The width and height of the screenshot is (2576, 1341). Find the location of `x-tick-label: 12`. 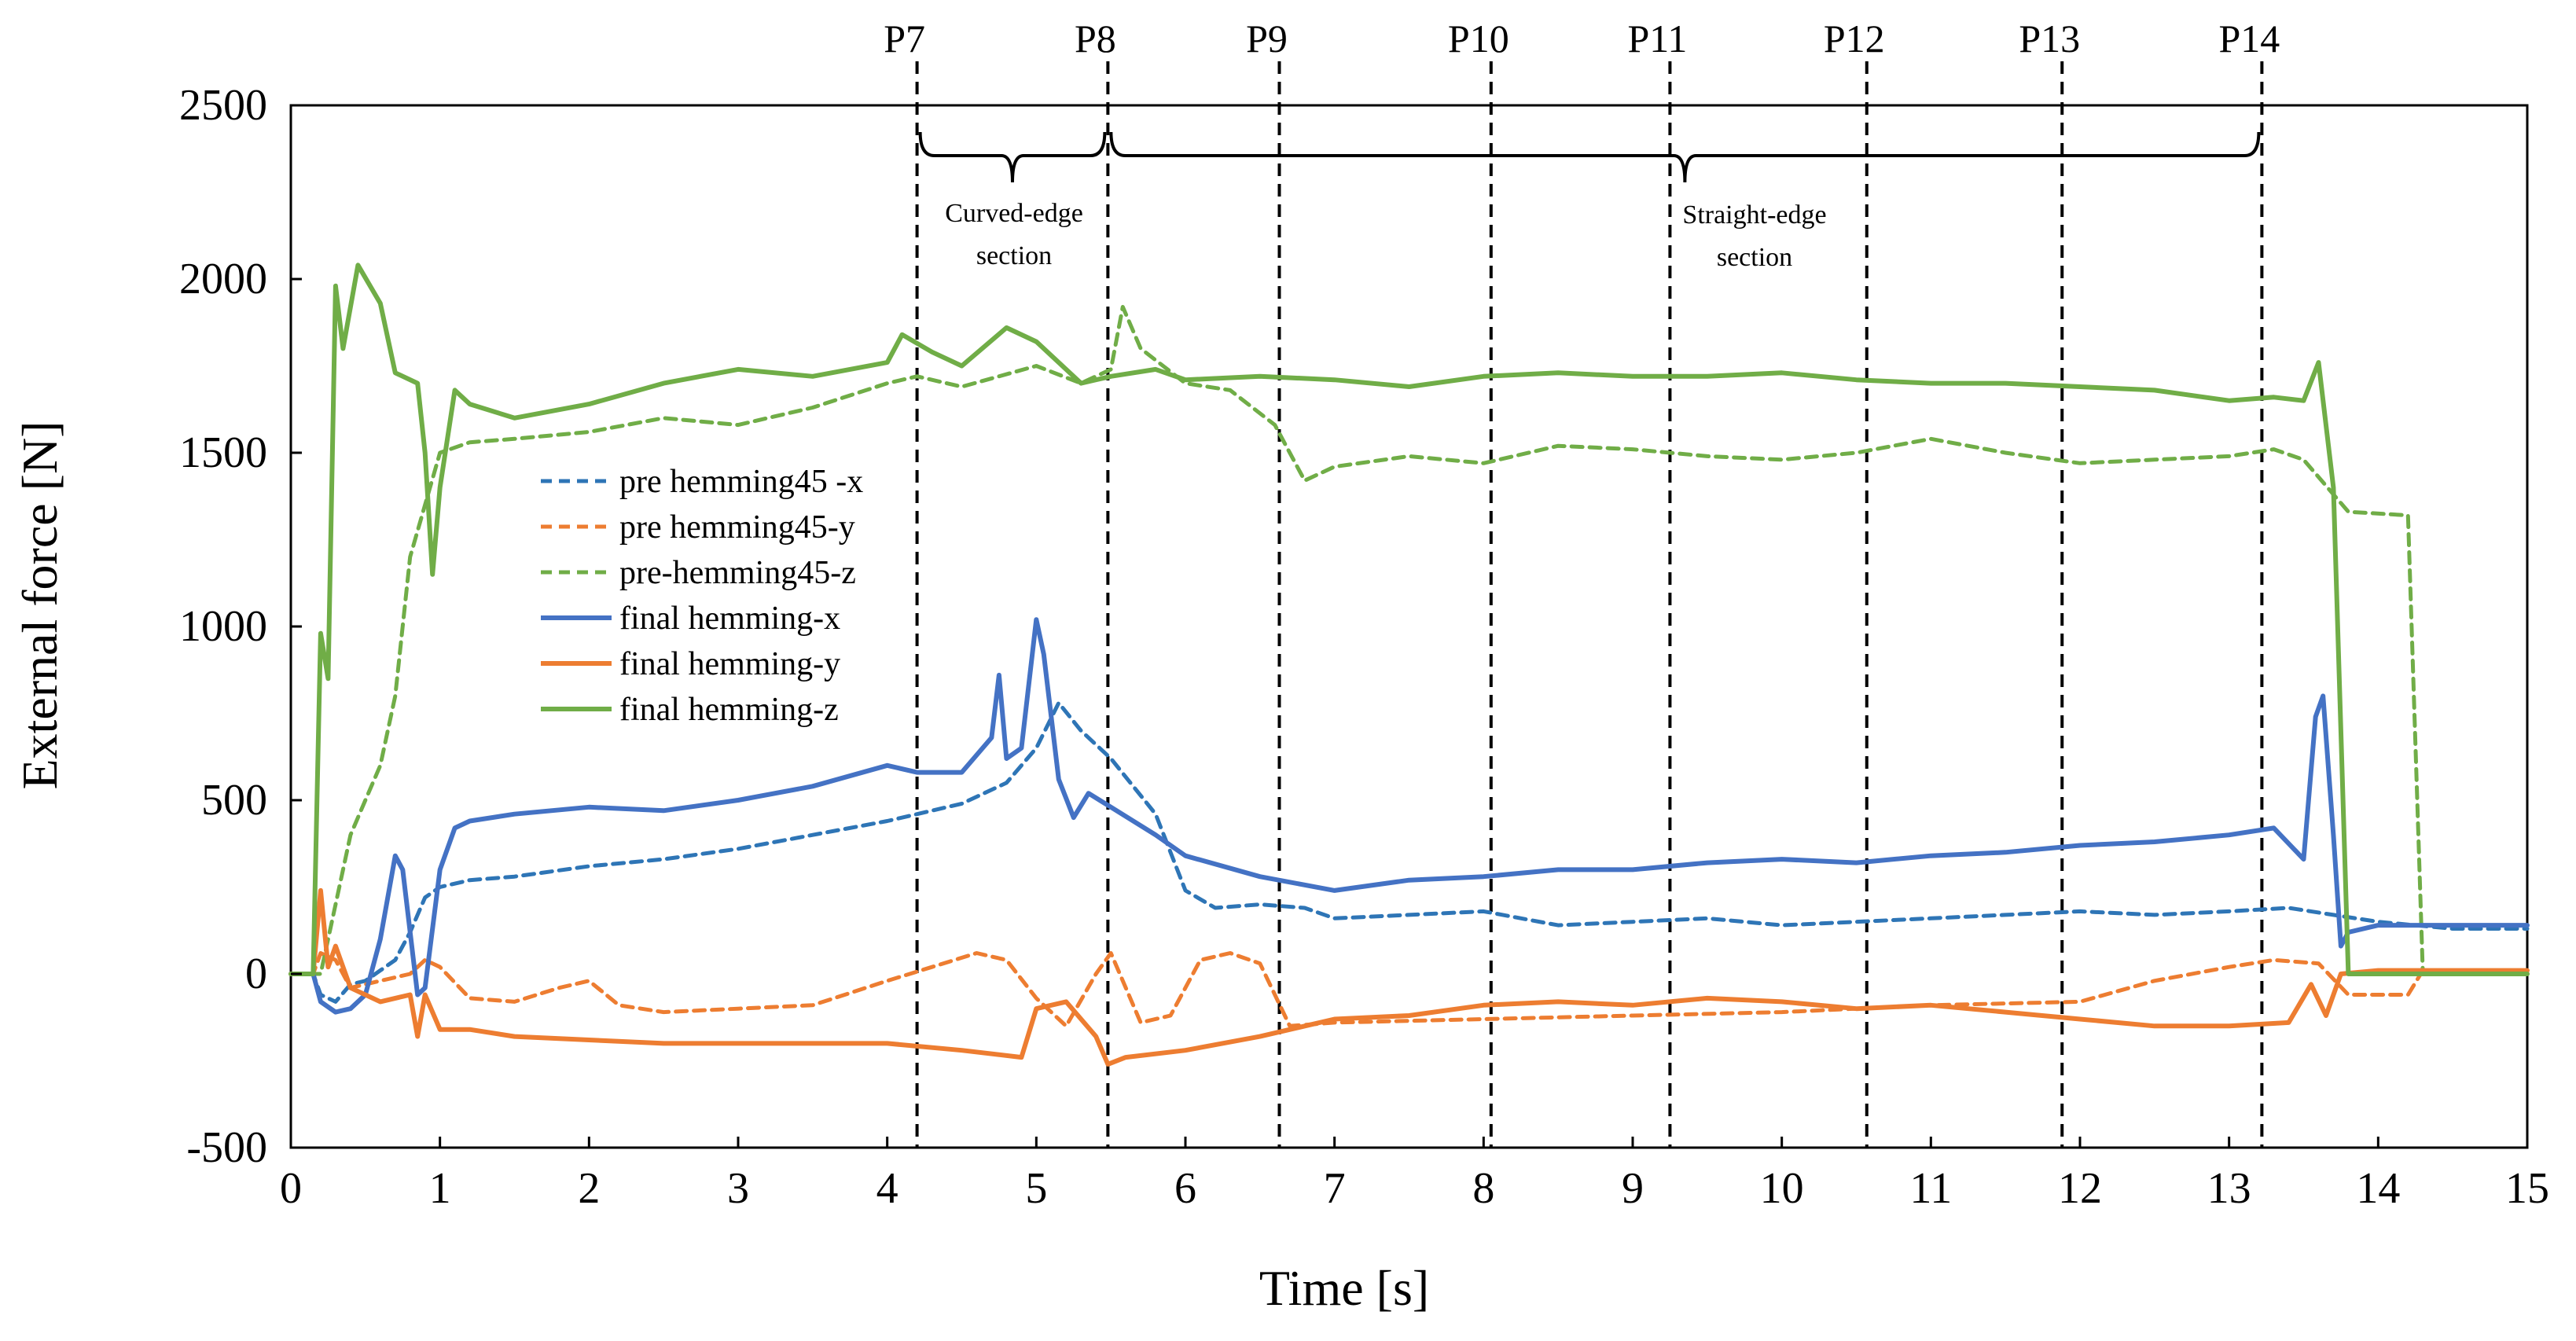

x-tick-label: 12 is located at coordinates (2080, 1189).